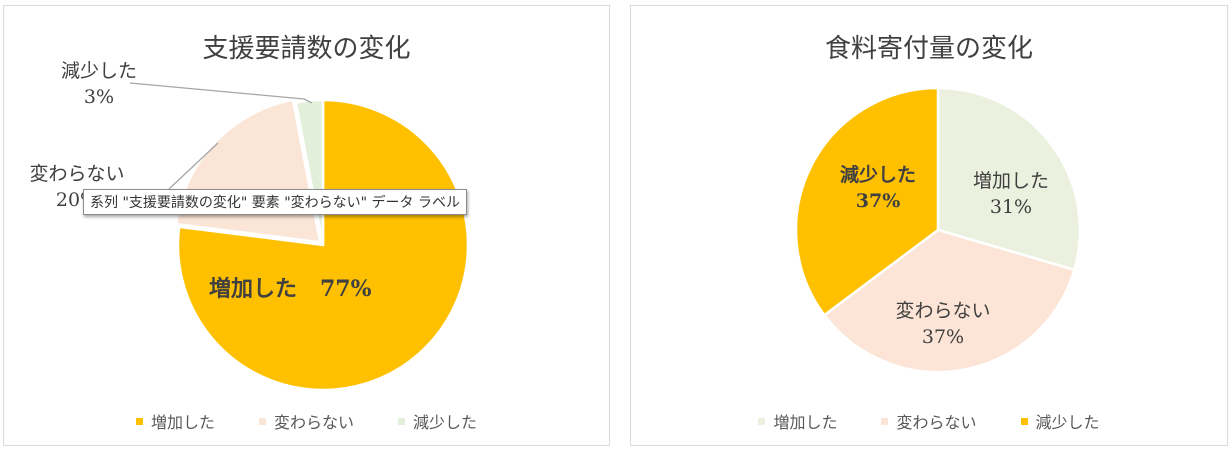 Image resolution: width=1231 pixels, height=453 pixels. I want to click on data-label-decreased: 減少した 37%, so click(878, 188).